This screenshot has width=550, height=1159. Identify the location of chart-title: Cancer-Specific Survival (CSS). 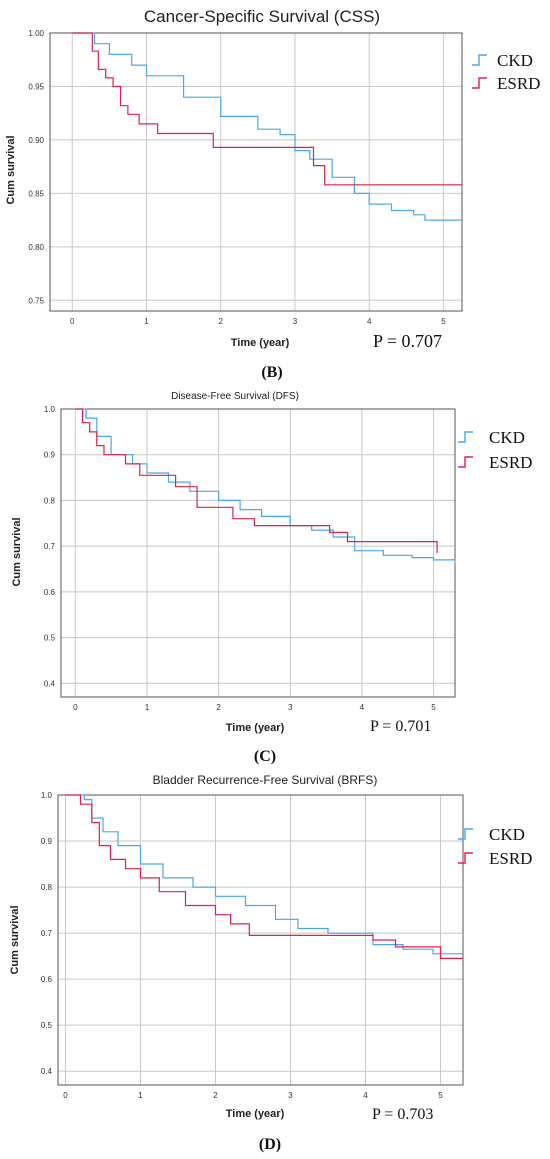
(262, 16).